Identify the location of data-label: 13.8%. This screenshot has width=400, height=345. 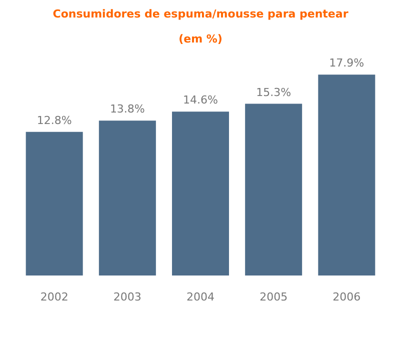
(127, 109).